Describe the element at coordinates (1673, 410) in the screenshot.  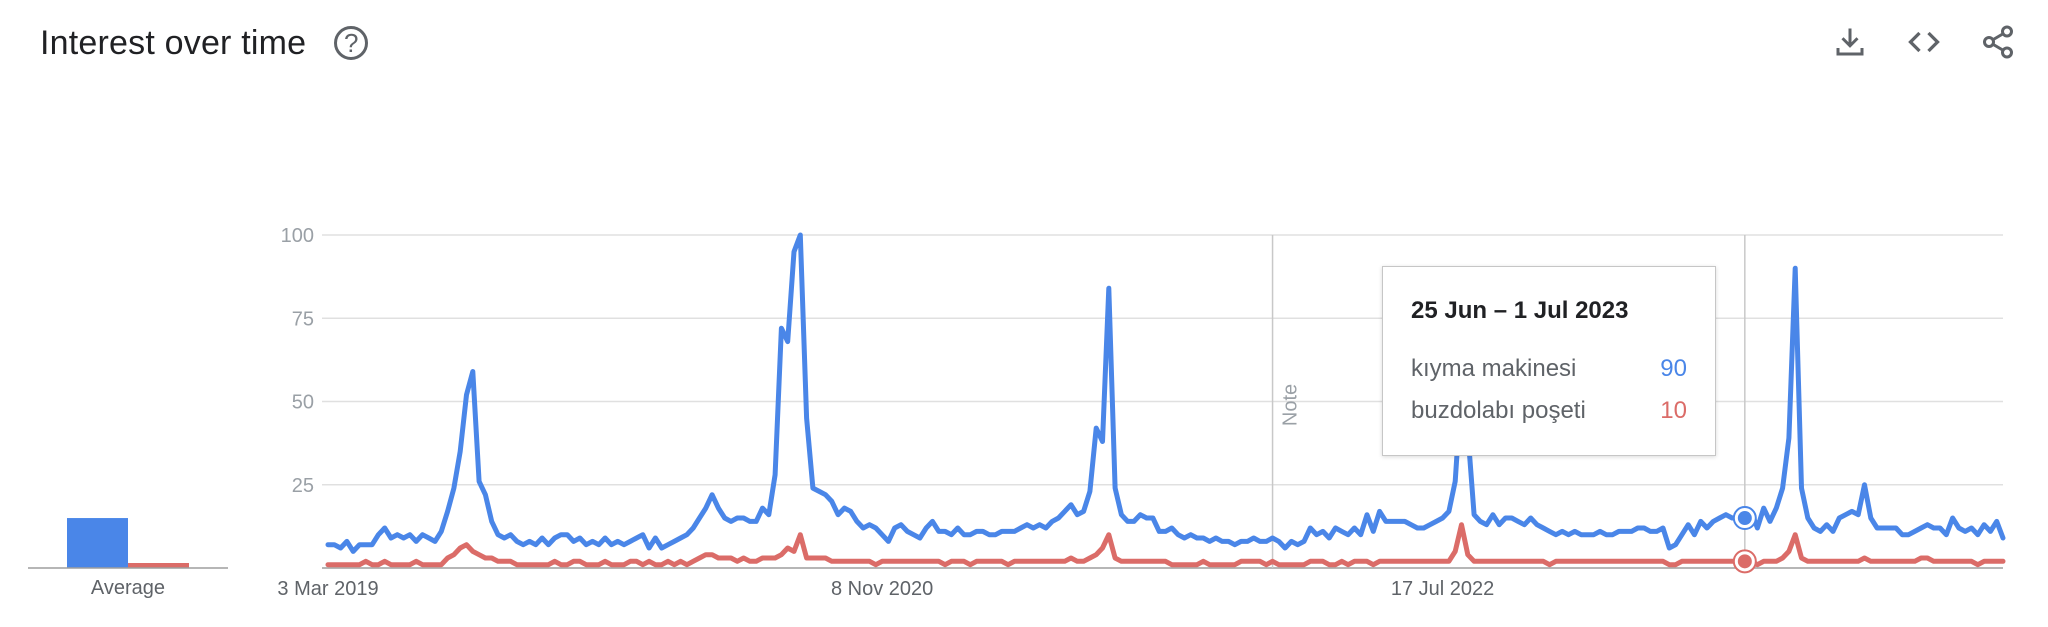
I see `tooltip-series-value: 10` at that location.